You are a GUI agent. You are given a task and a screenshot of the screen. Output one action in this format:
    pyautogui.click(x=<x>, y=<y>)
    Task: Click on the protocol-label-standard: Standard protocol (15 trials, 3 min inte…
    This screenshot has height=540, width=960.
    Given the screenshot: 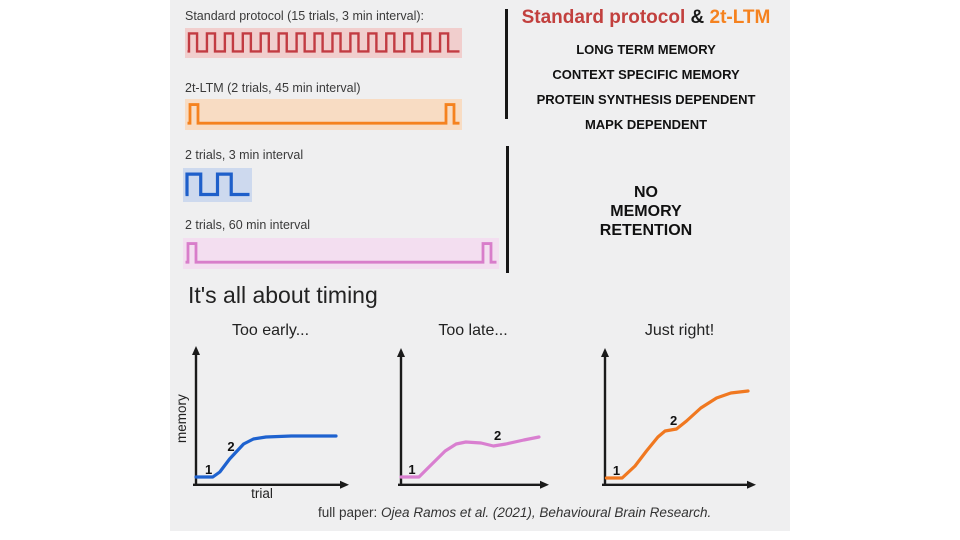 What is the action you would take?
    pyautogui.click(x=304, y=16)
    